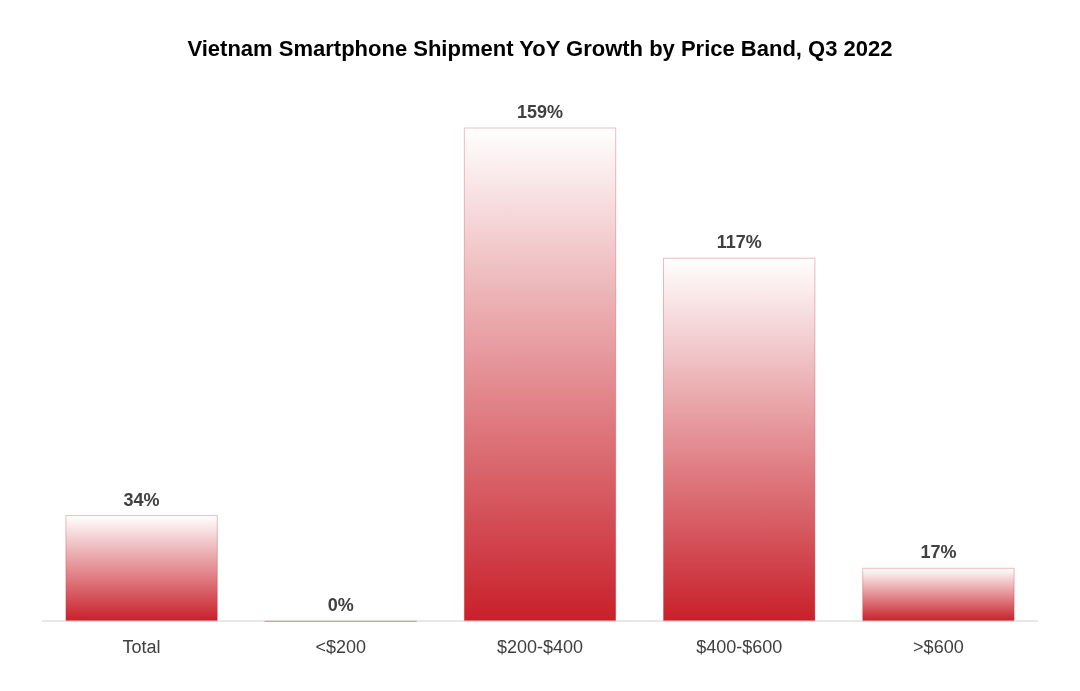 The height and width of the screenshot is (691, 1080). I want to click on x-tick-label: Total, so click(141, 647).